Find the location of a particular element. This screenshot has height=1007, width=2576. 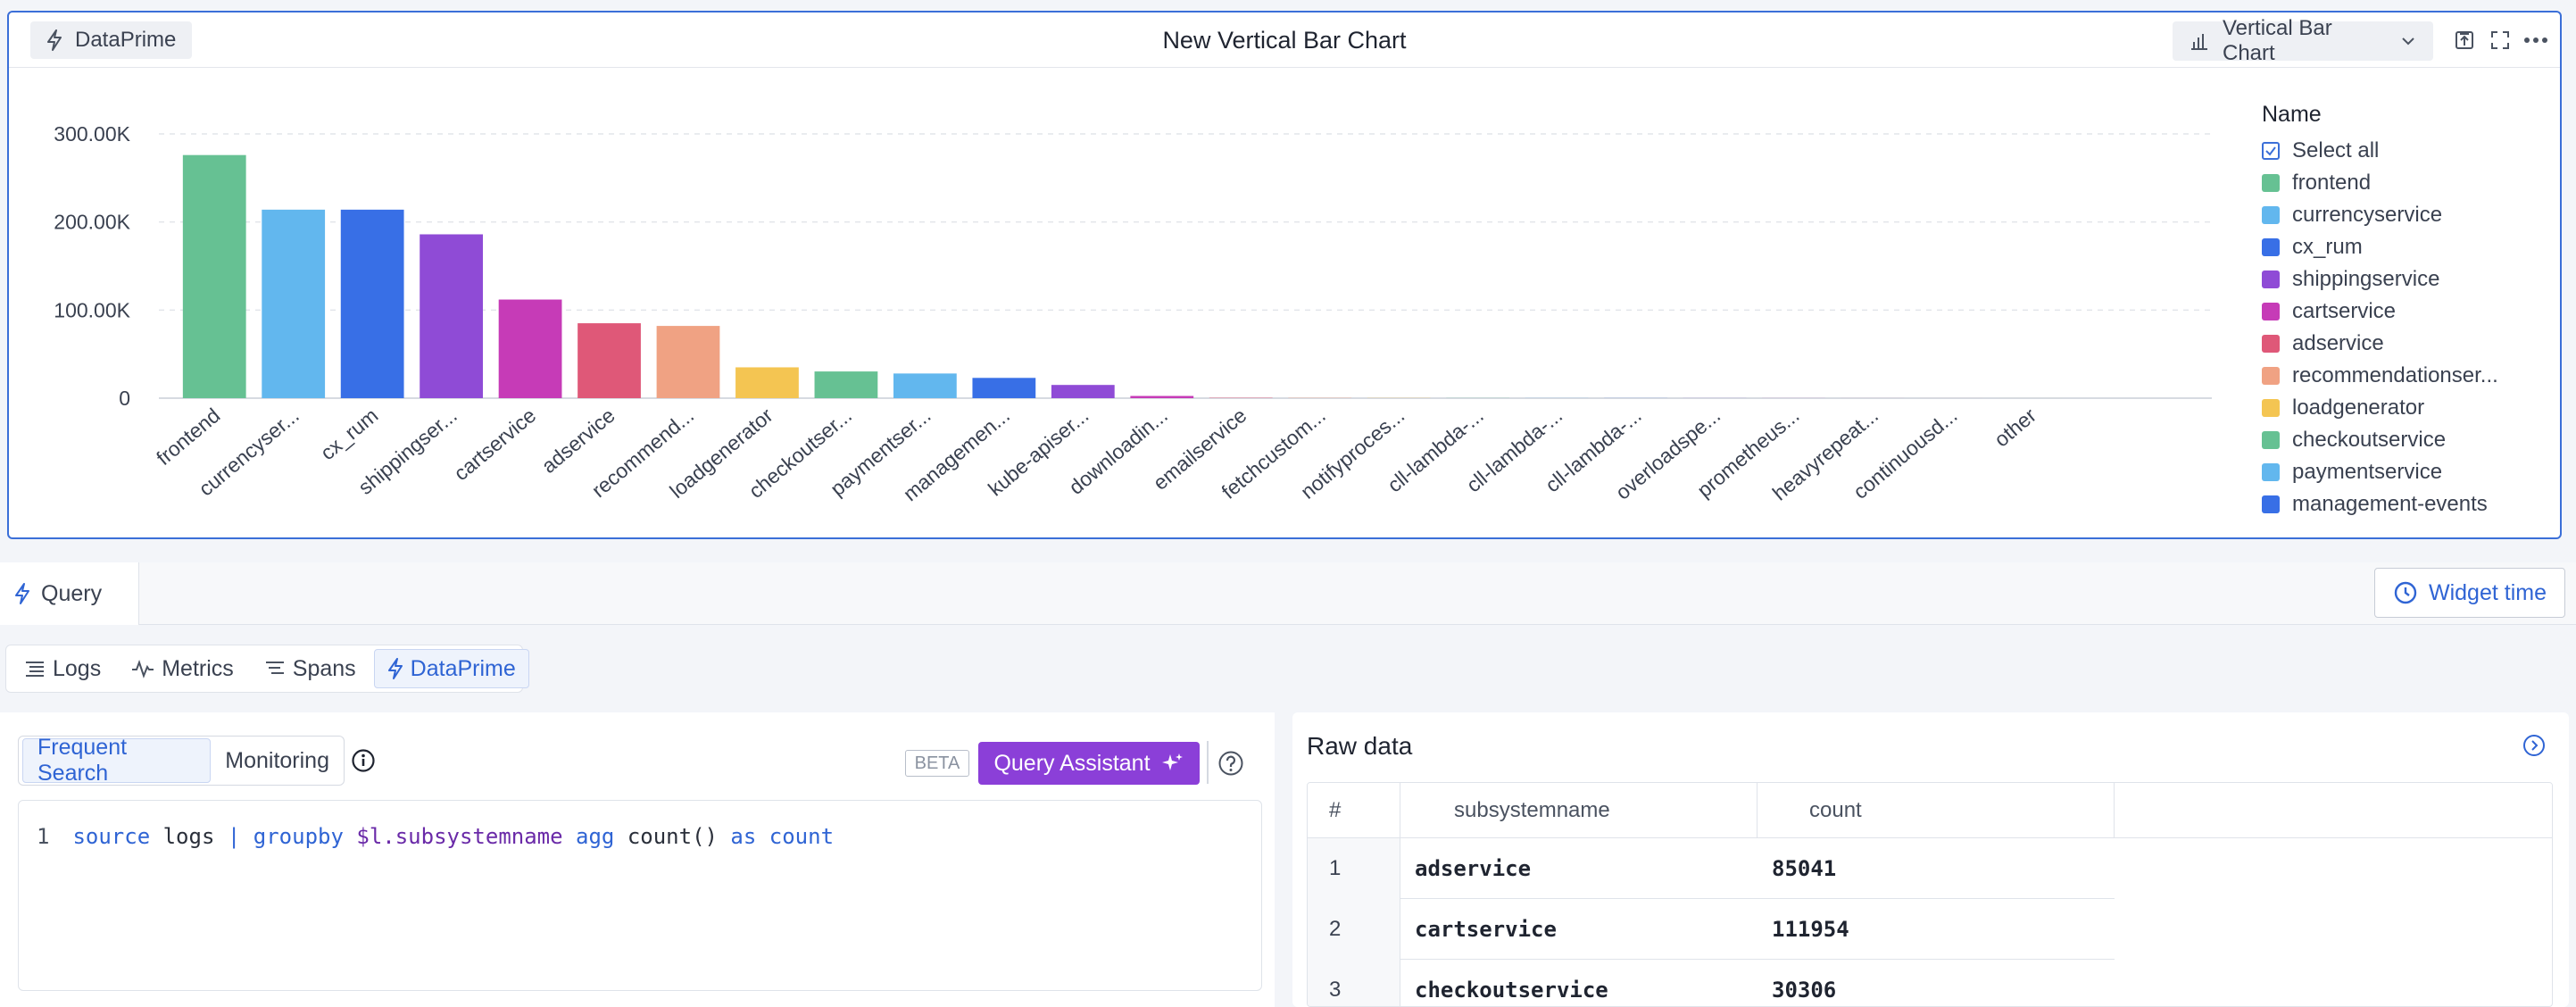

tab-metrics-label: Metrics is located at coordinates (198, 668).